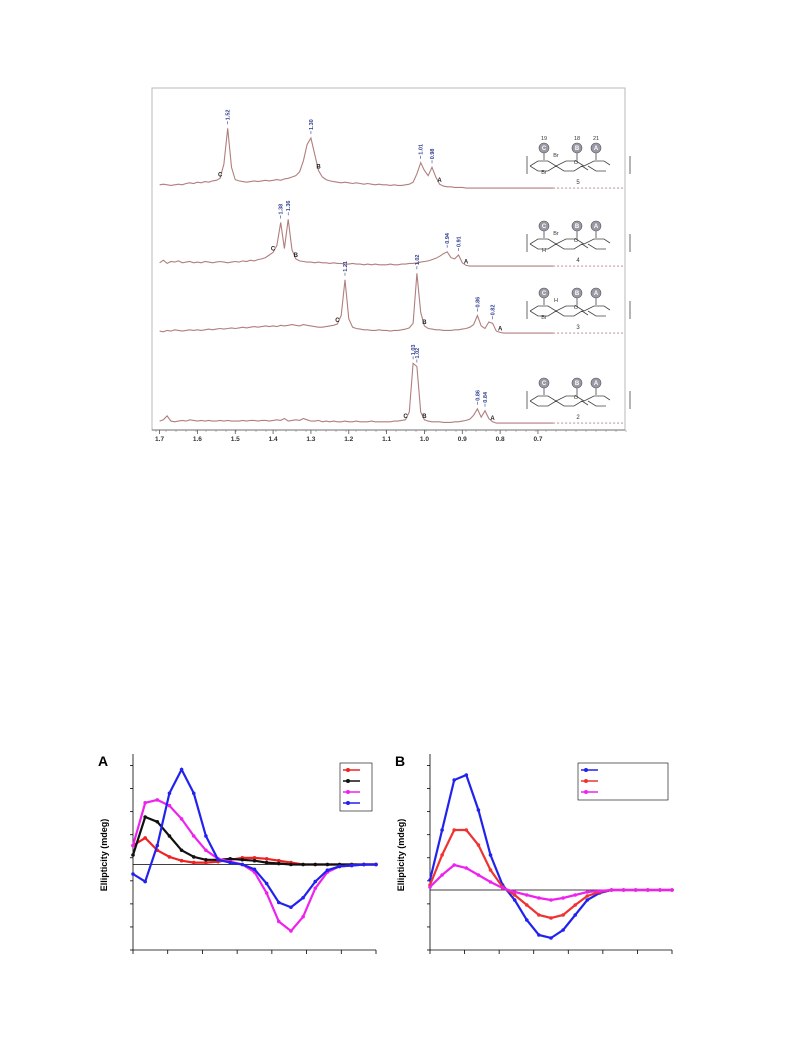 The width and height of the screenshot is (793, 1057). Describe the element at coordinates (578, 328) in the screenshot. I see `compound-number: 3` at that location.